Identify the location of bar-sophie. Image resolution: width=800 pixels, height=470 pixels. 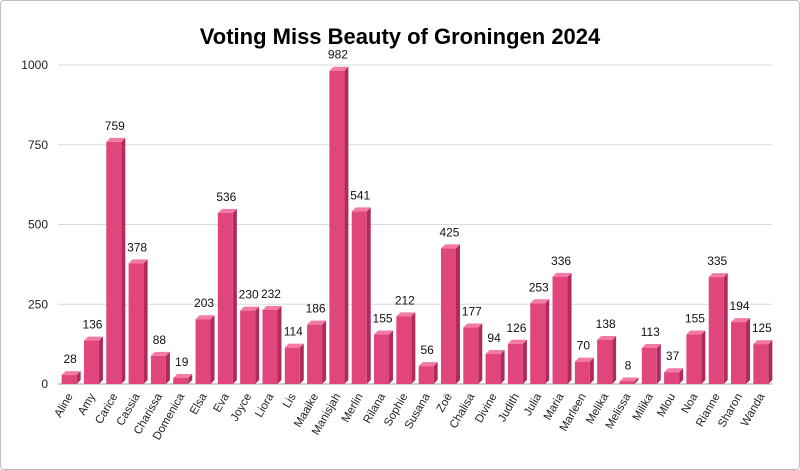
(406, 348).